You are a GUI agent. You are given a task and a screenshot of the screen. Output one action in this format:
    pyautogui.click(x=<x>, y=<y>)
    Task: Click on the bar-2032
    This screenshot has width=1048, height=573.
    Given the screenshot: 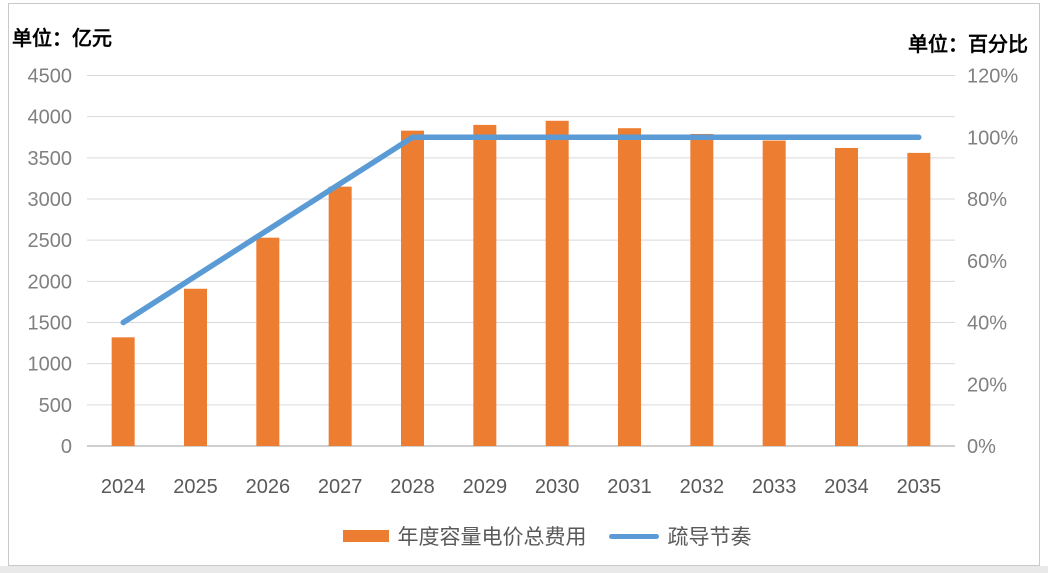 What is the action you would take?
    pyautogui.click(x=702, y=289)
    